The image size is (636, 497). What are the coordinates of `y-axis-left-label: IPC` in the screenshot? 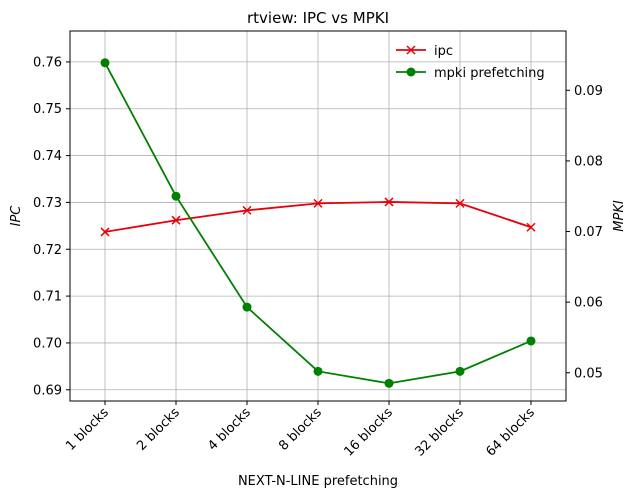 It's located at (16, 216).